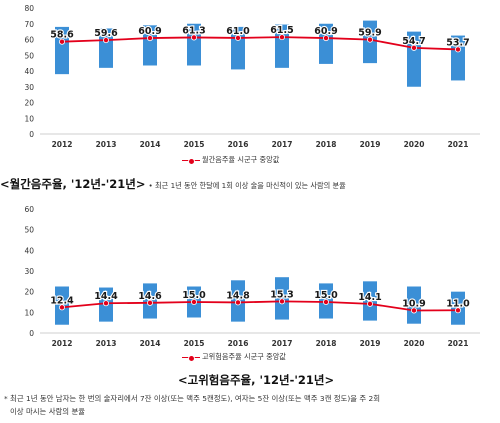  What do you see at coordinates (29, 271) in the screenshot?
I see `chart2-y-tick-label: 30` at bounding box center [29, 271].